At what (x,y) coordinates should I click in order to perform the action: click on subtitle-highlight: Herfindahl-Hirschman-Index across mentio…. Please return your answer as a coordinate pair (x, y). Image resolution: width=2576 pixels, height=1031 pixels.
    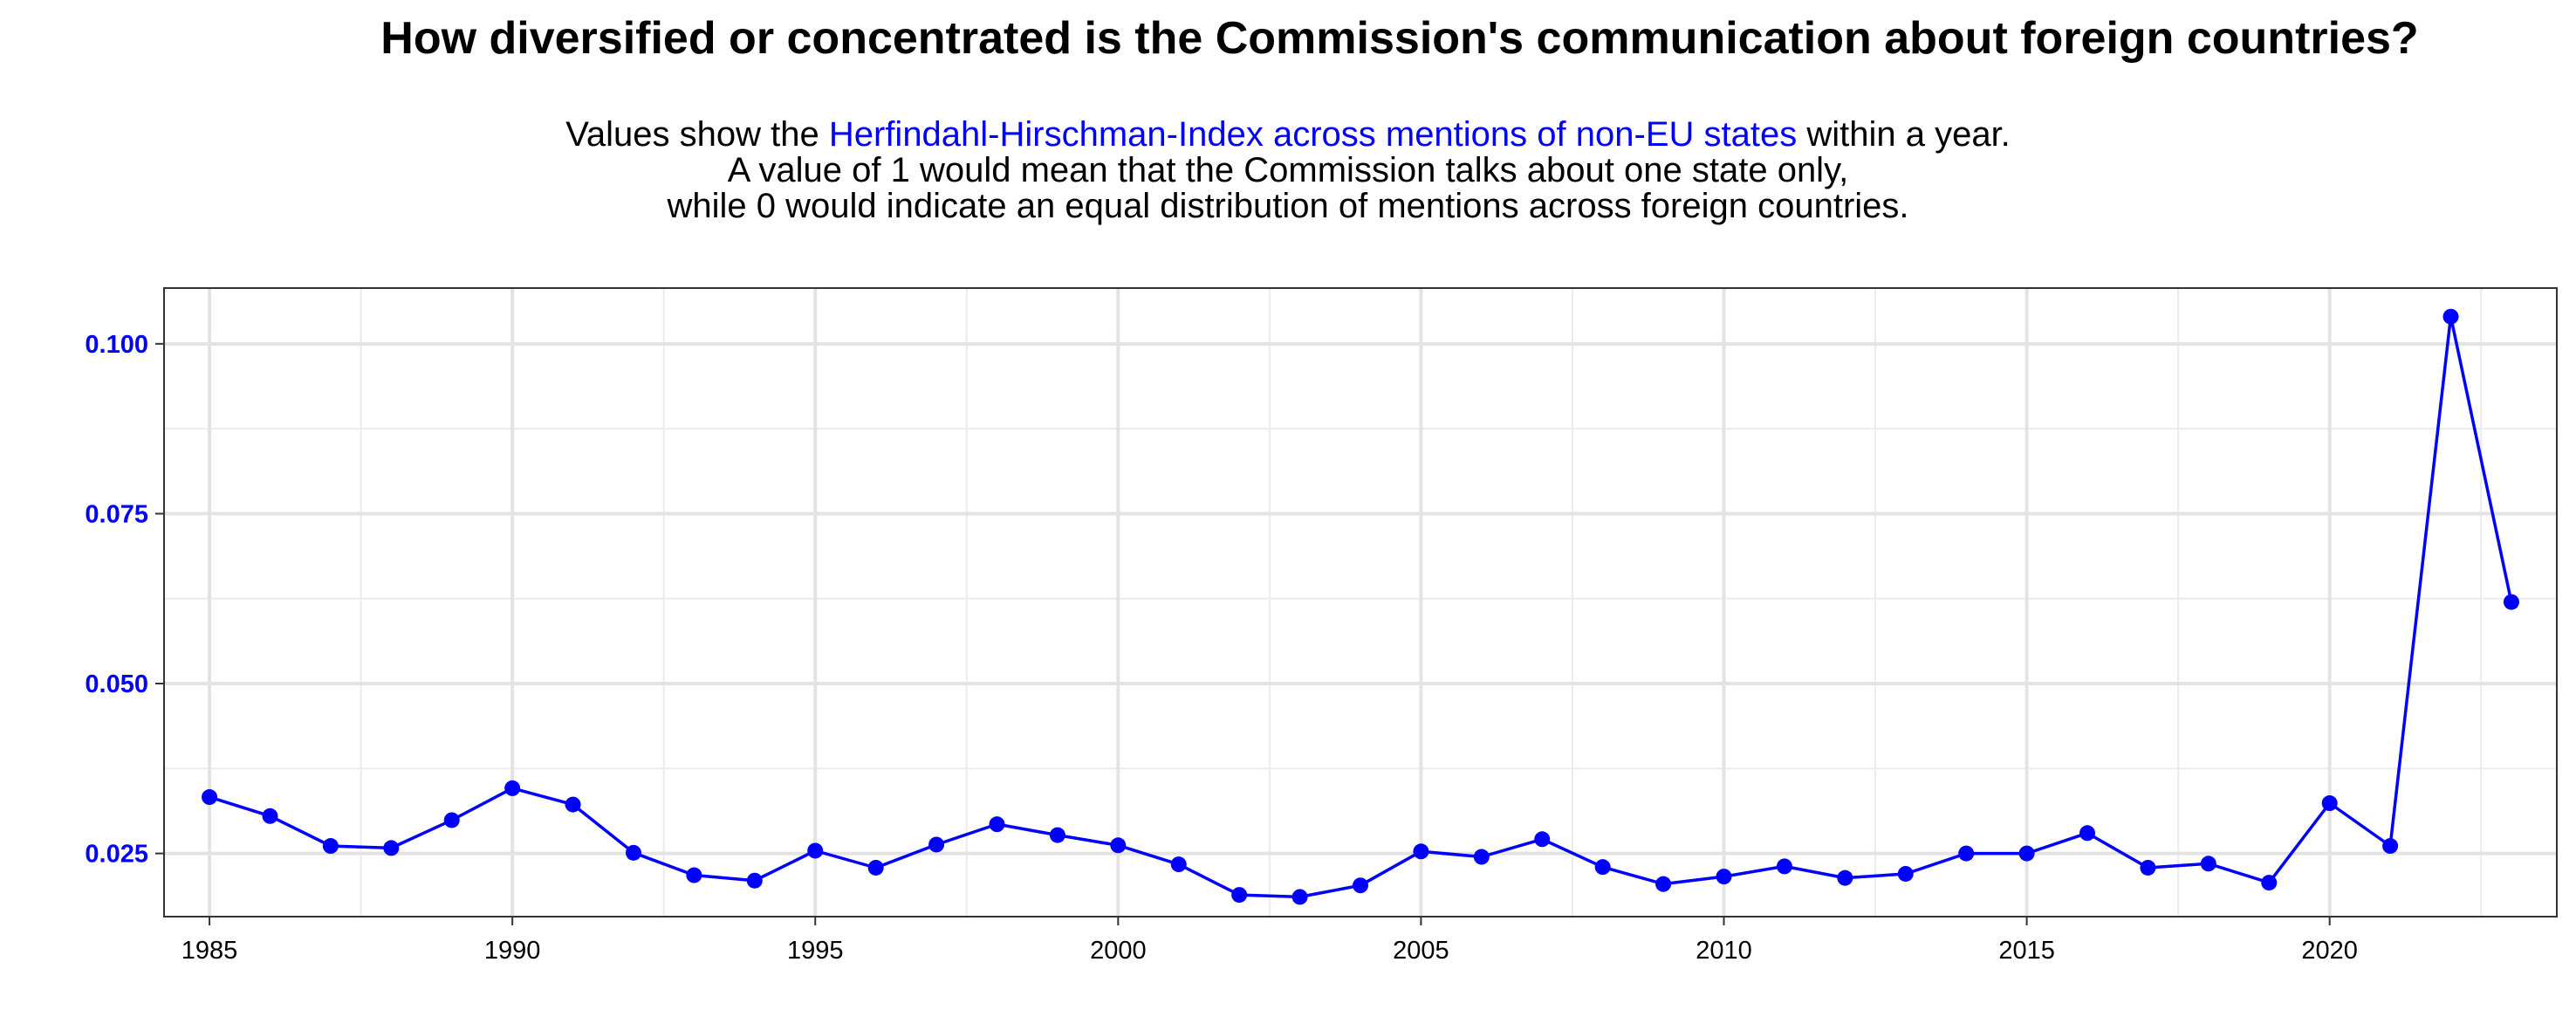
    Looking at the image, I should click on (1313, 134).